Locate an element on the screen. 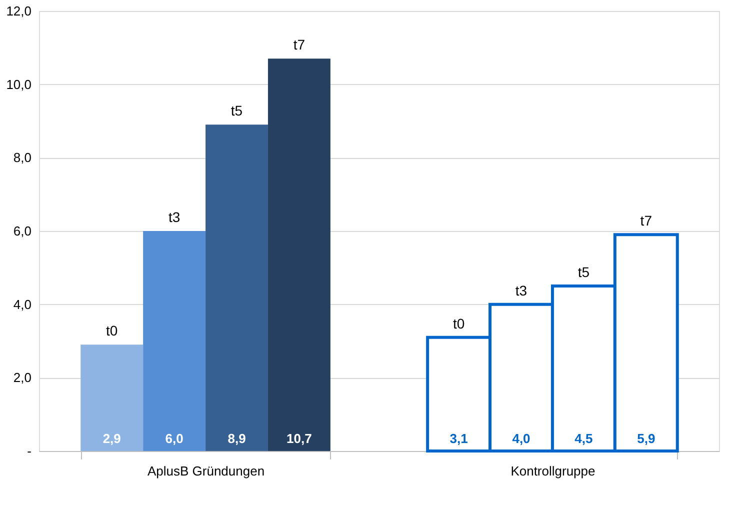  y-tick-label: - is located at coordinates (29, 451).